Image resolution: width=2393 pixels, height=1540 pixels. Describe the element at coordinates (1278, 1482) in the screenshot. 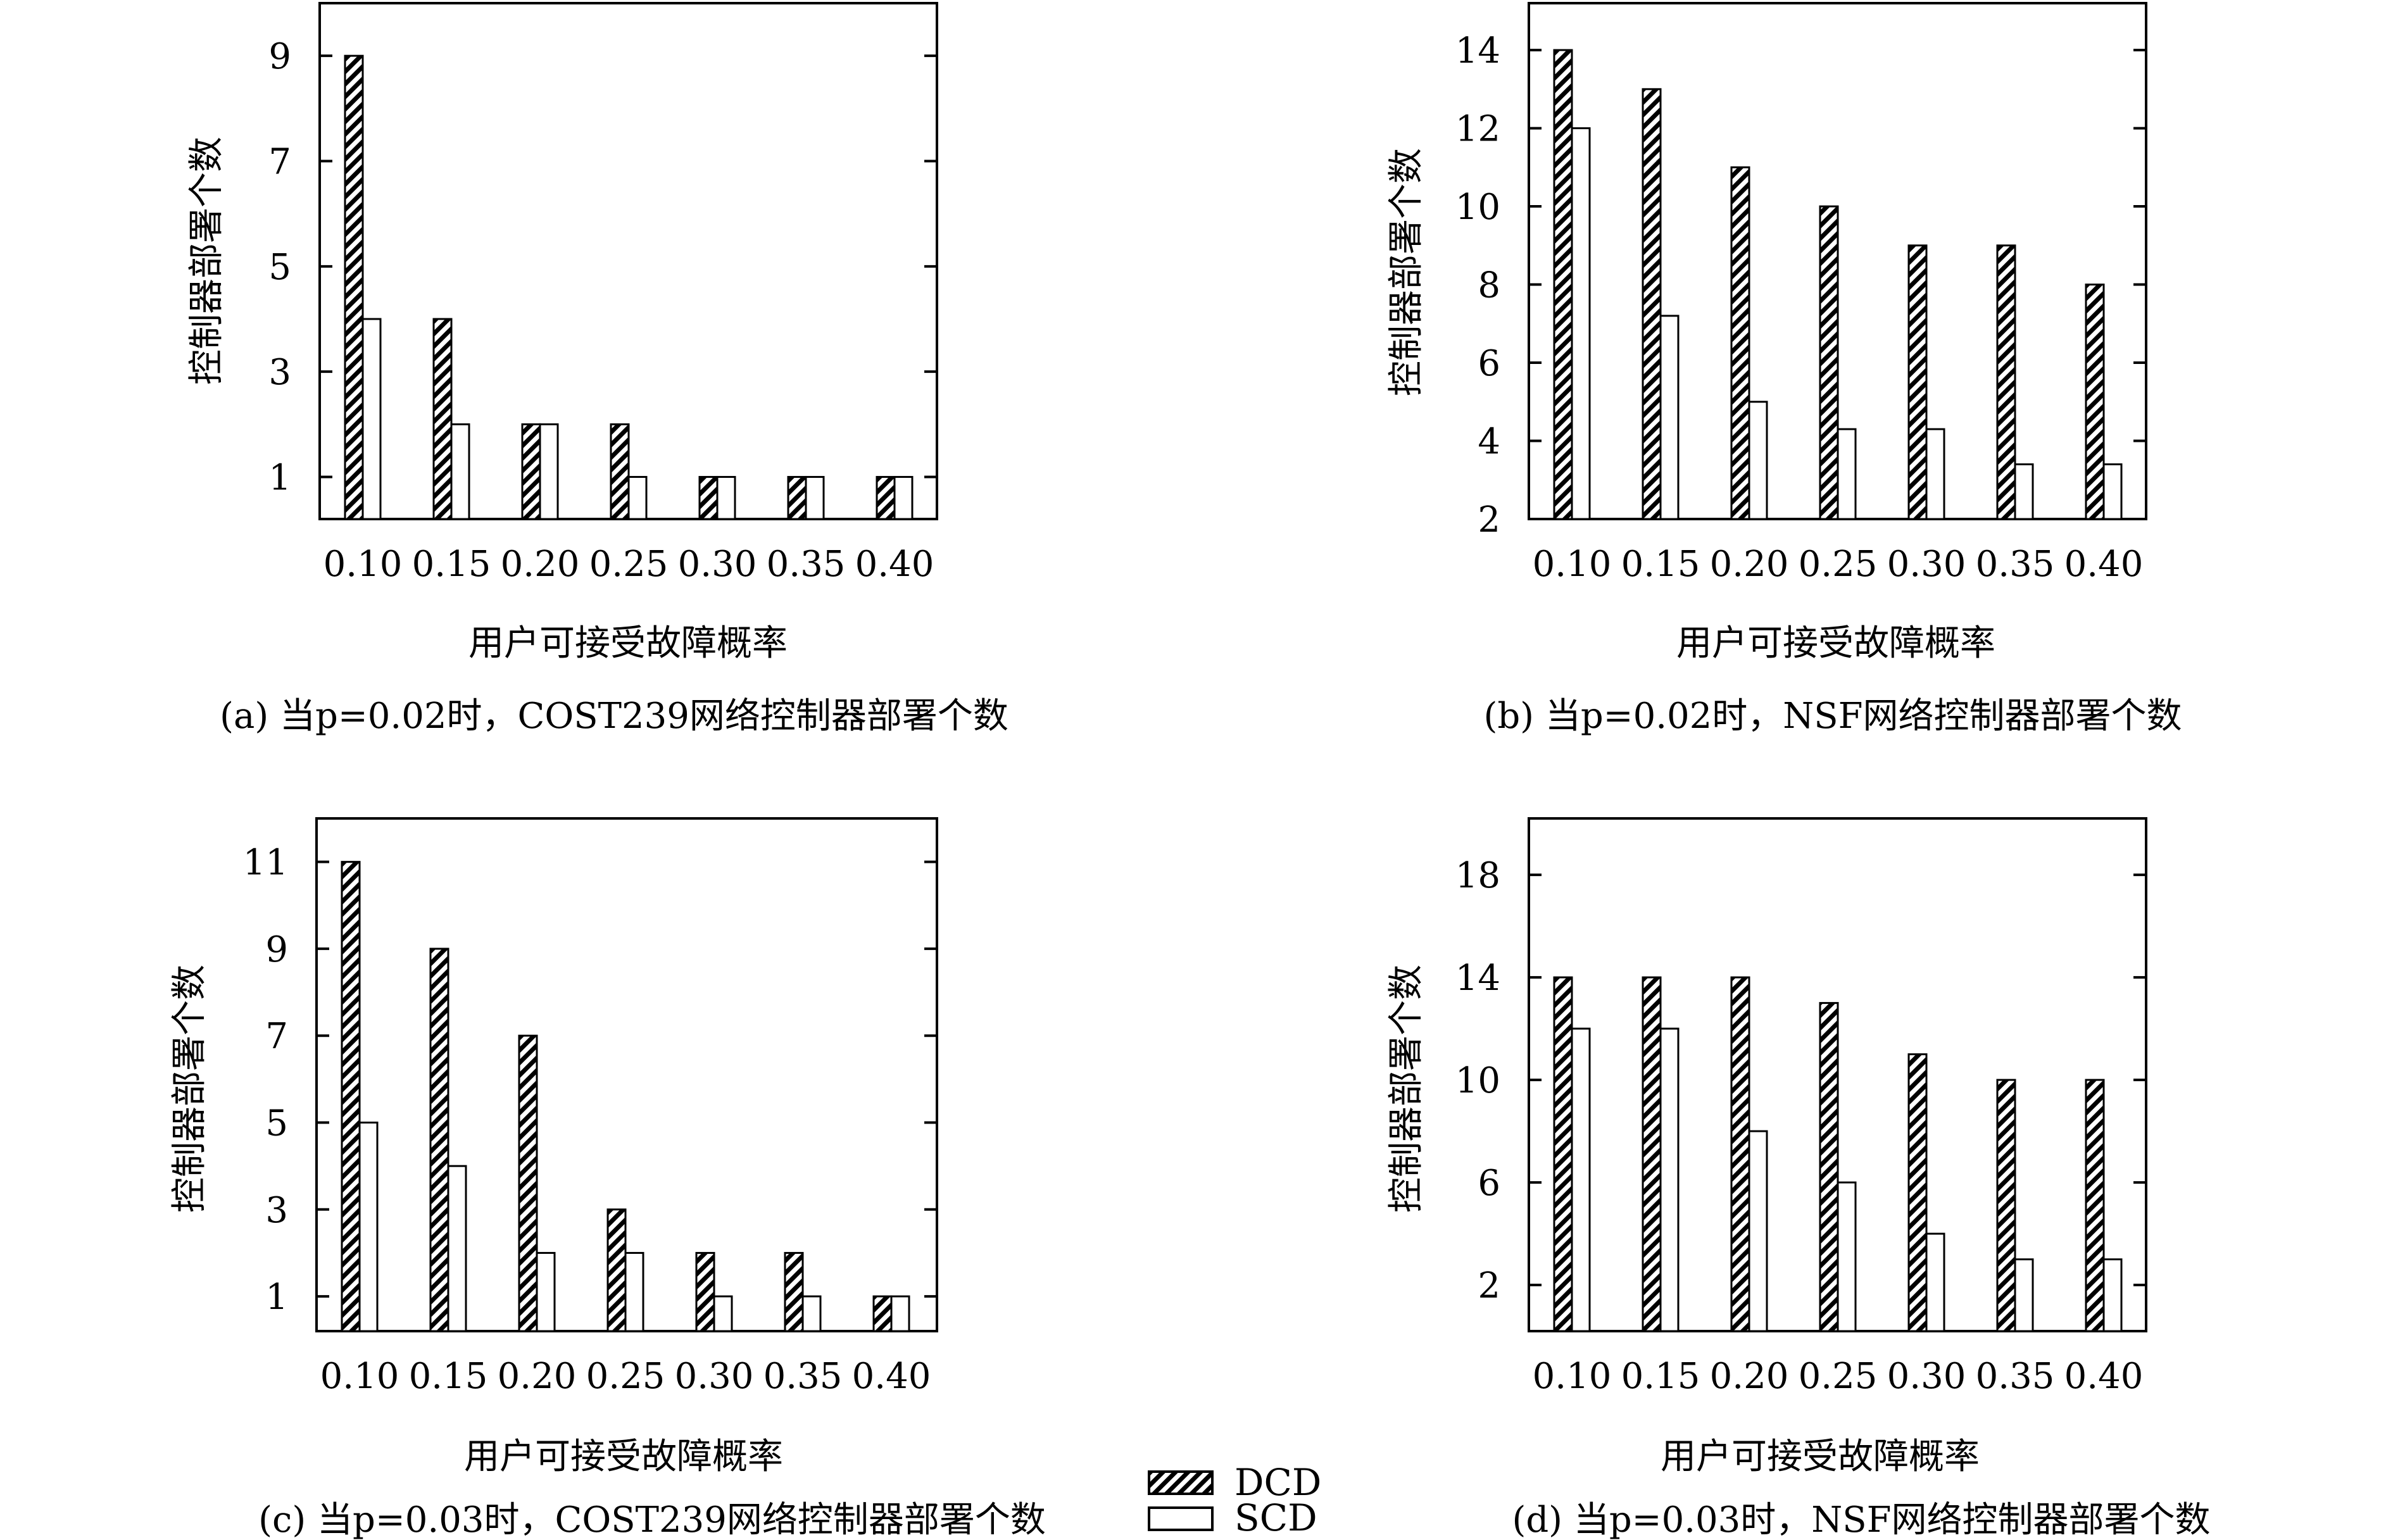

I see `legend-label-dcd: DCD` at that location.